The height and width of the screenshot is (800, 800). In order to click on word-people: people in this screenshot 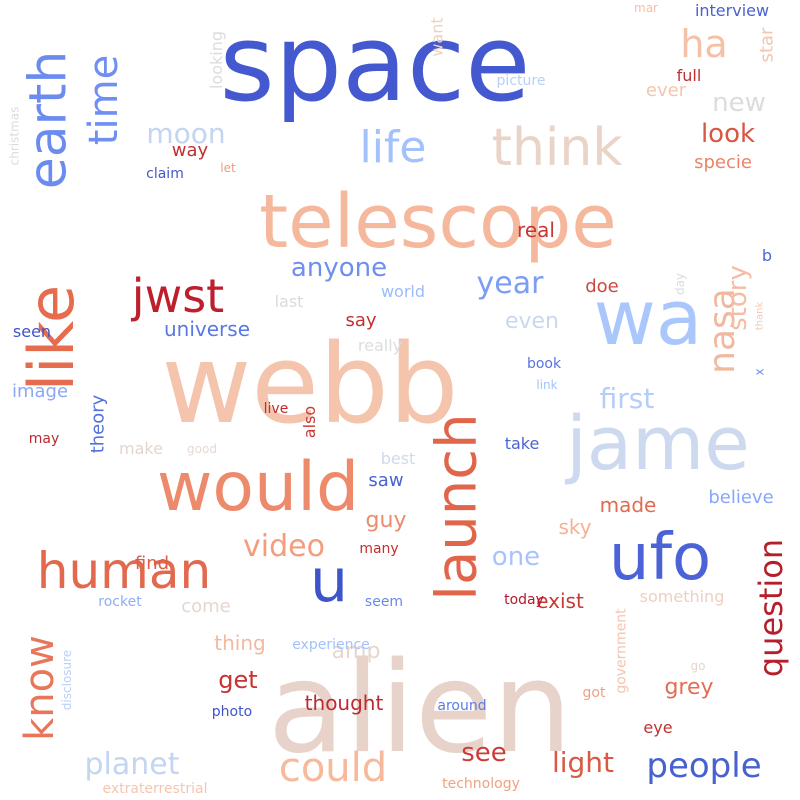, I will do `click(704, 766)`.